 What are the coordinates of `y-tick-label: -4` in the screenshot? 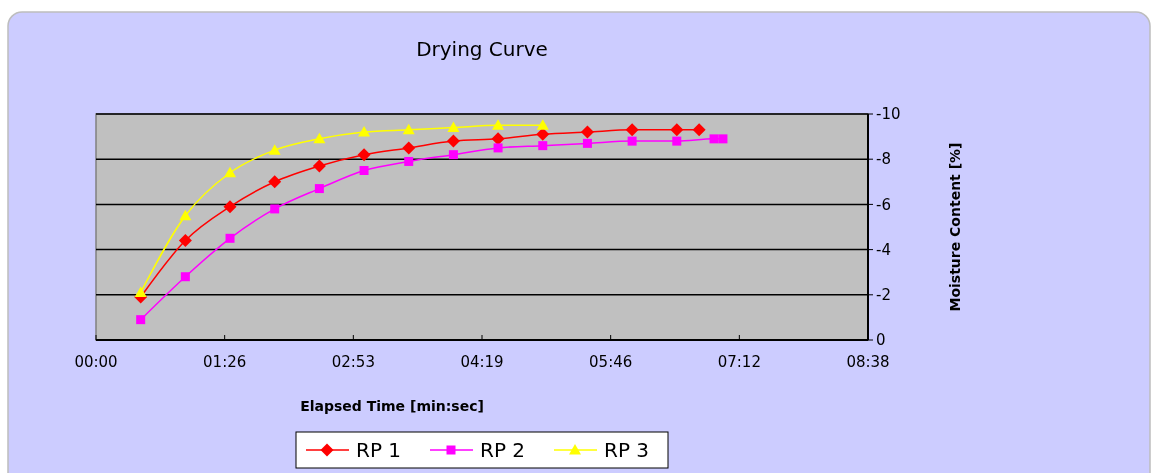 It's located at (883, 249).